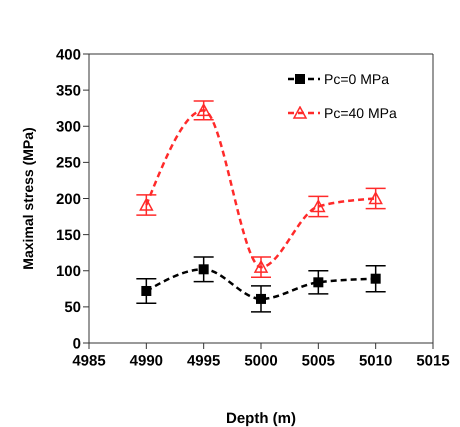 The width and height of the screenshot is (460, 427). I want to click on y-tick-label: 100, so click(68, 271).